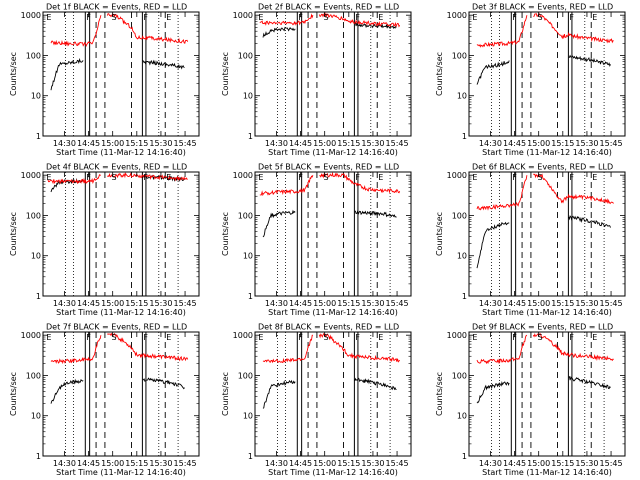 The height and width of the screenshot is (480, 640). What do you see at coordinates (116, 167) in the screenshot?
I see `panel-title: Det 4f BLACK = Events, RED = LLD` at bounding box center [116, 167].